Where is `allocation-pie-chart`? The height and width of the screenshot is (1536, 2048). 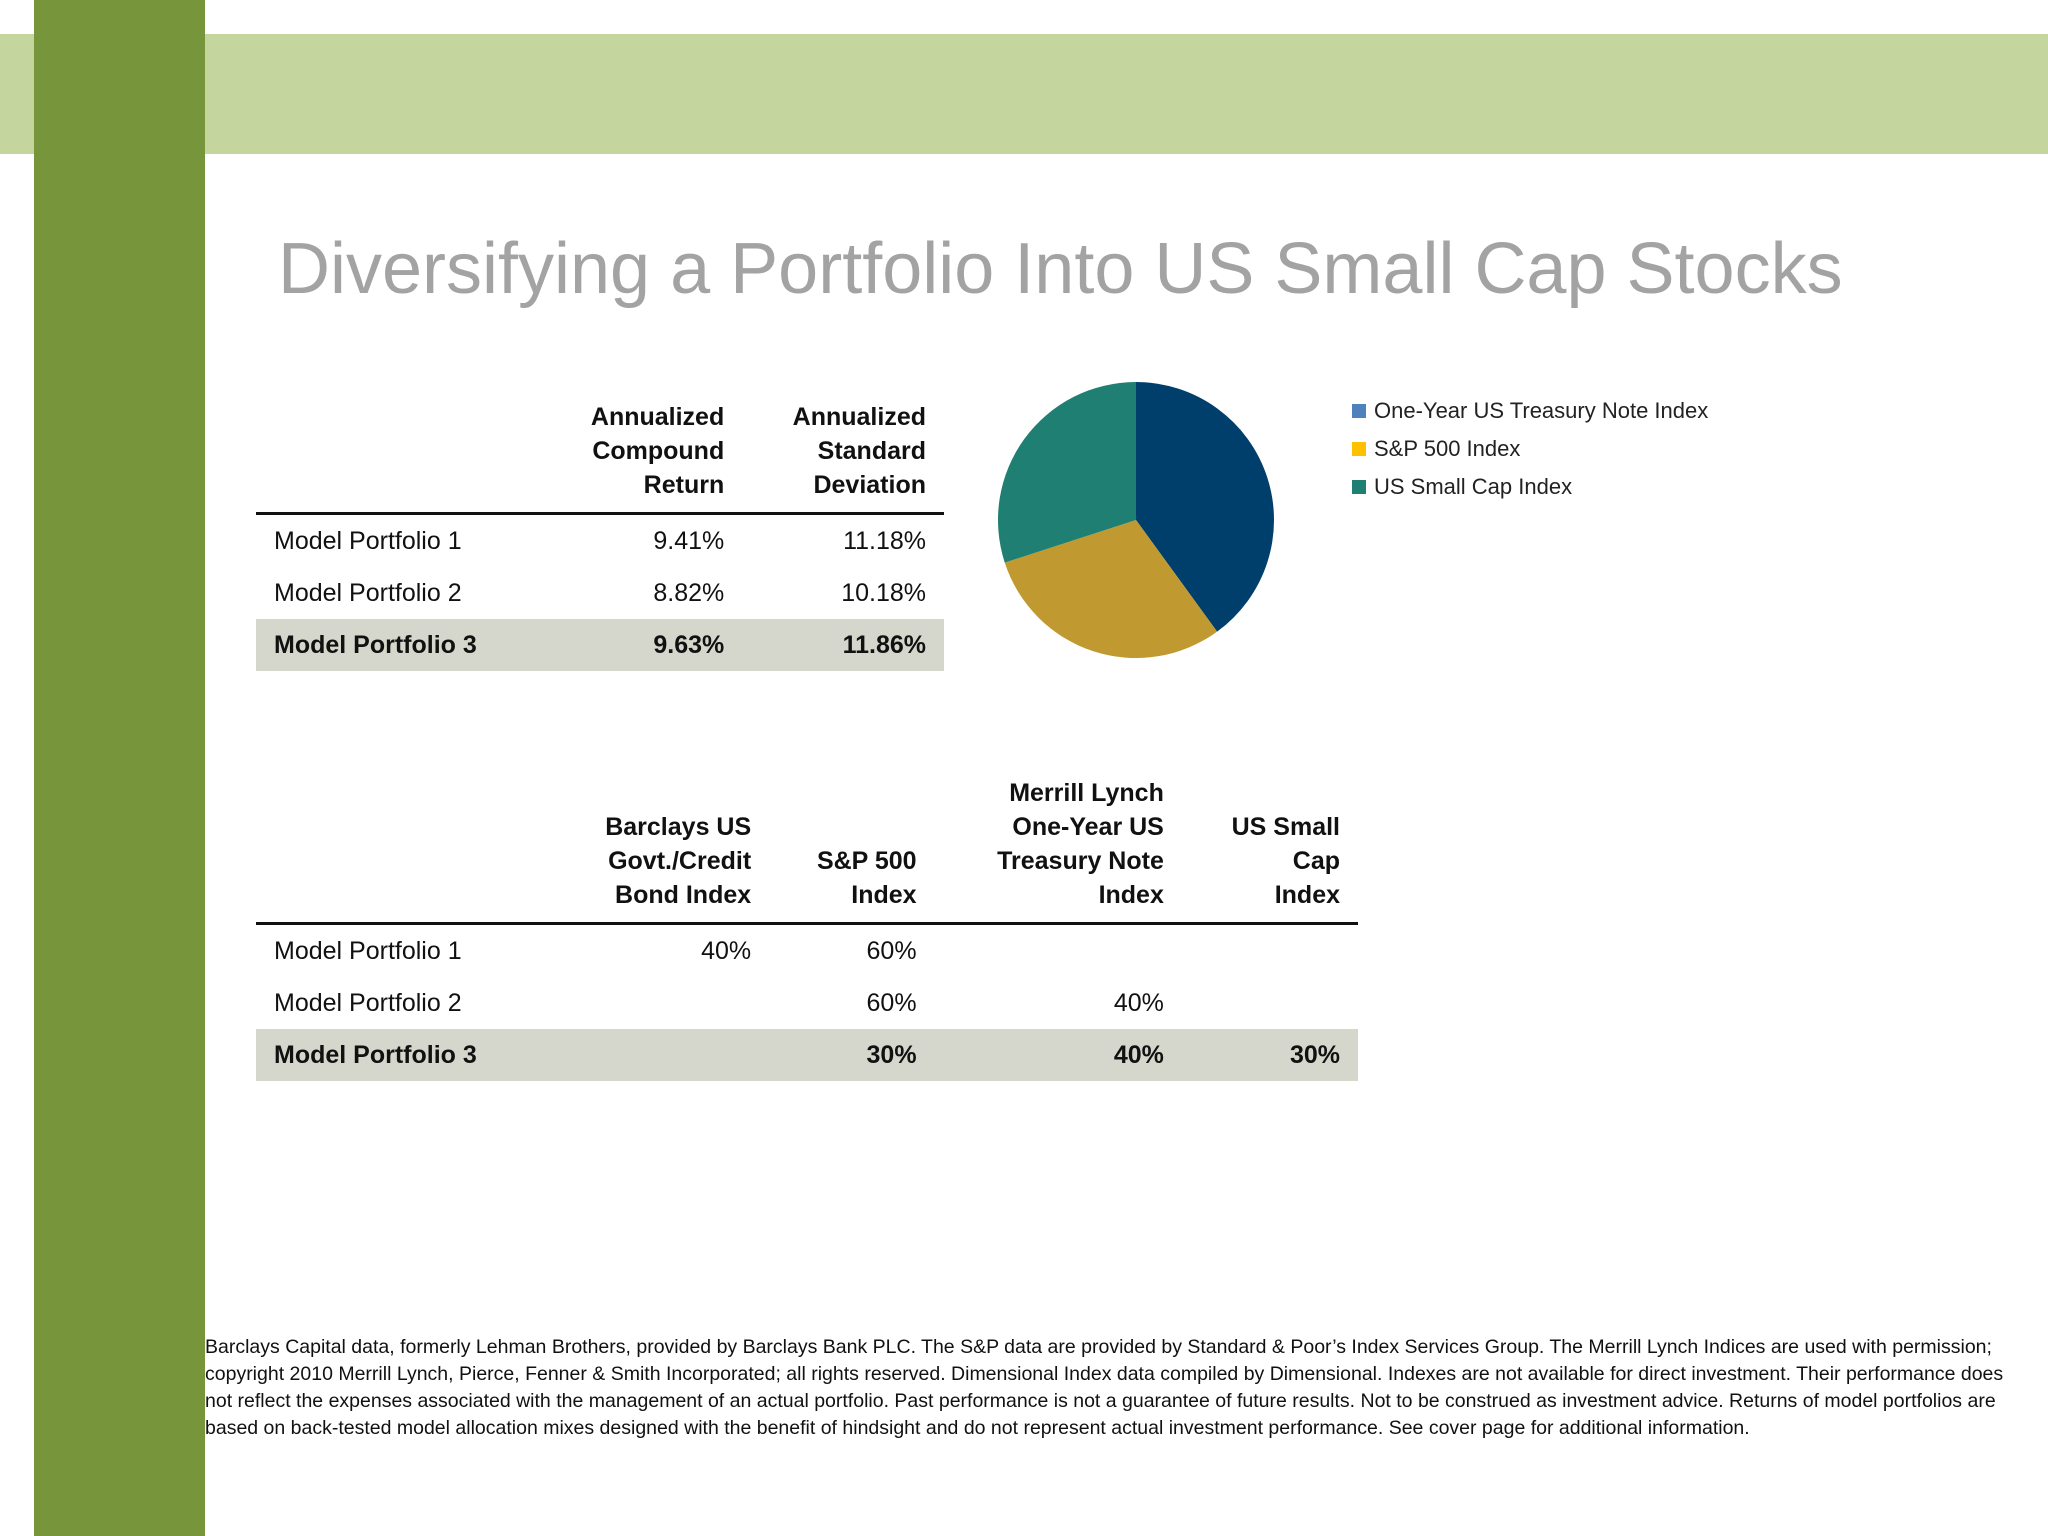
allocation-pie-chart is located at coordinates (1136, 520).